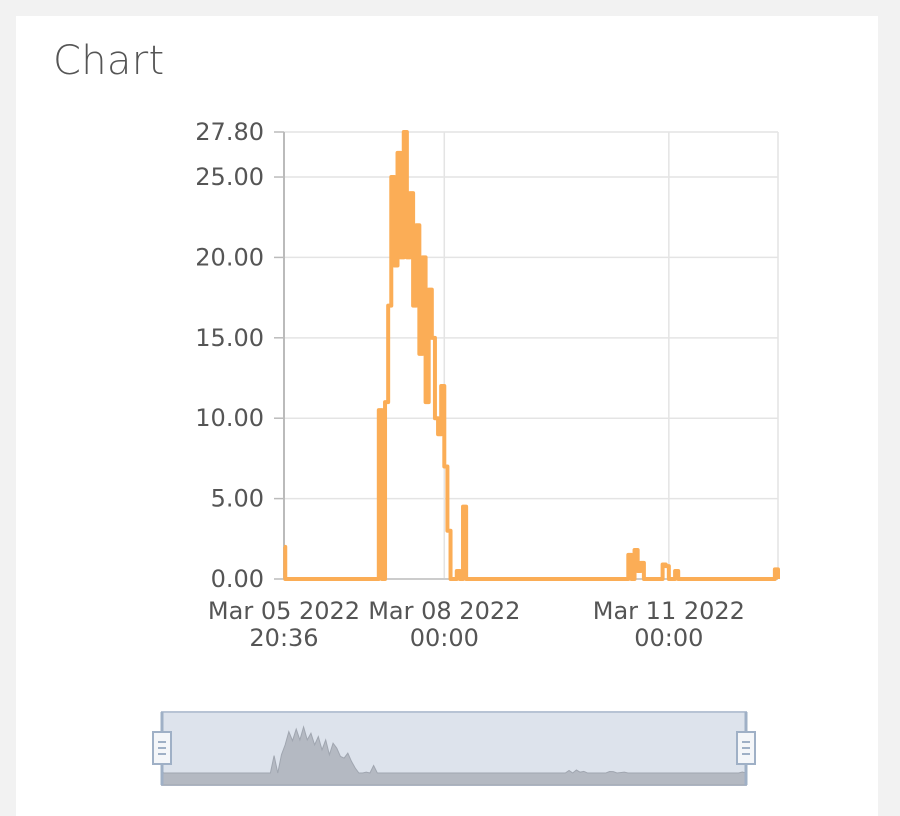 Image resolution: width=900 pixels, height=816 pixels. What do you see at coordinates (109, 61) in the screenshot?
I see `card-title: Chart` at bounding box center [109, 61].